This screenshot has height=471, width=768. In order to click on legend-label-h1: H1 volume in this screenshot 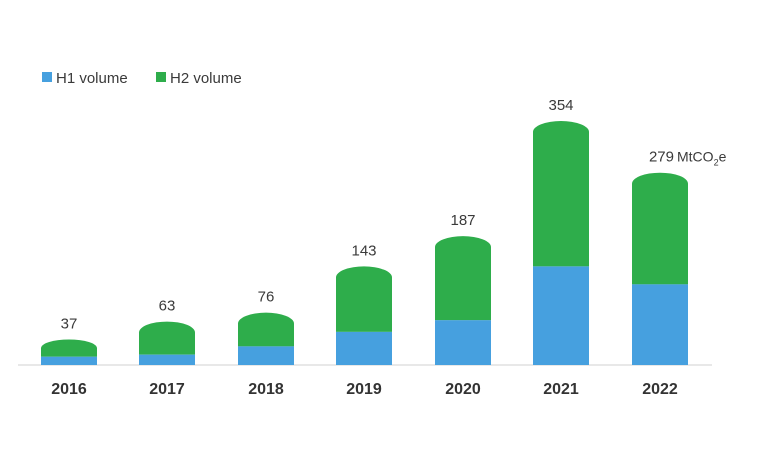, I will do `click(92, 78)`.